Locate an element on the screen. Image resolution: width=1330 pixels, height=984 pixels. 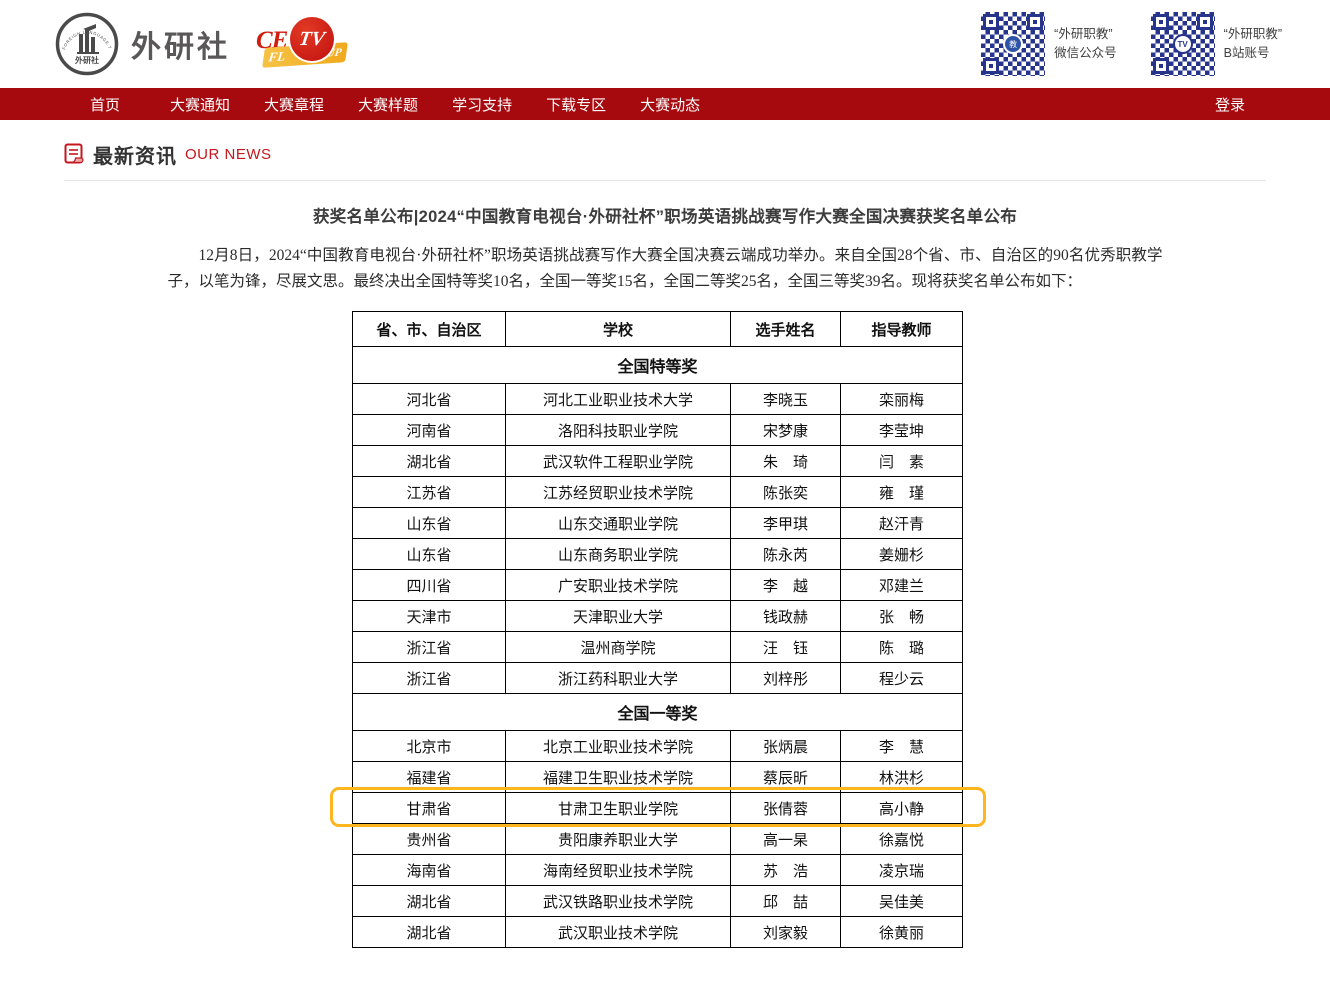
wechat-qr-logo-icon: 教 is located at coordinates (1013, 44).